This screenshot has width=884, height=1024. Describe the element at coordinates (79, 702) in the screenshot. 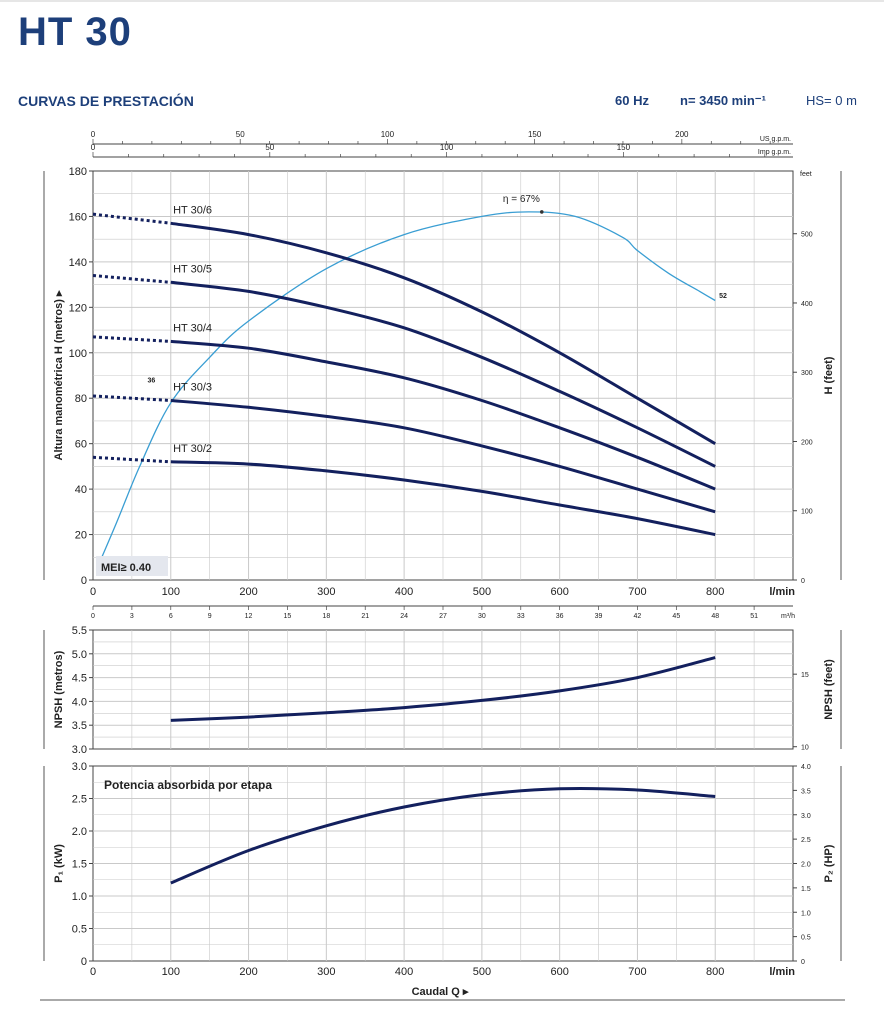

I see `npsh-y-tick-label: 4.0` at that location.